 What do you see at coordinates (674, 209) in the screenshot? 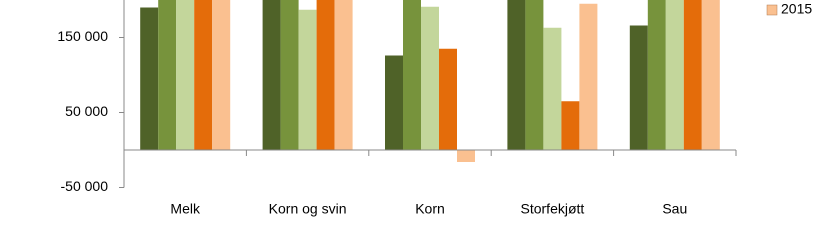
I see `x-tick-label: Sau` at bounding box center [674, 209].